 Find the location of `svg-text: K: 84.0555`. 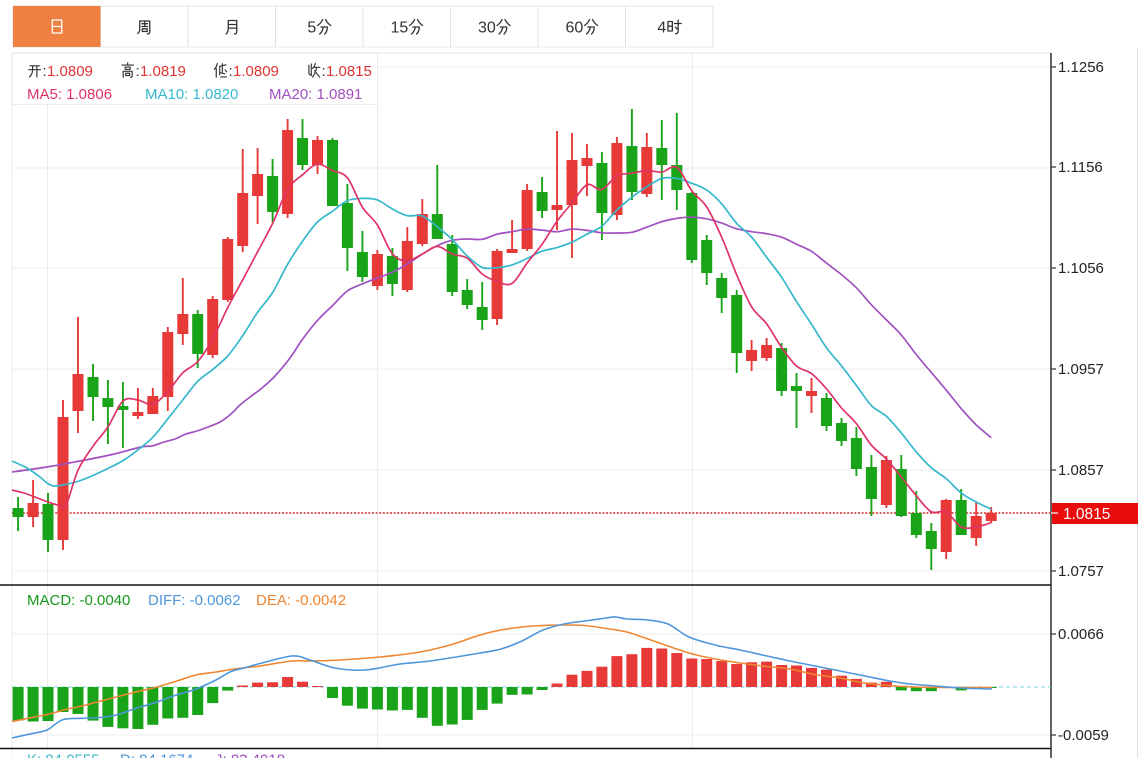

svg-text: K: 84.0555 is located at coordinates (63, 755).